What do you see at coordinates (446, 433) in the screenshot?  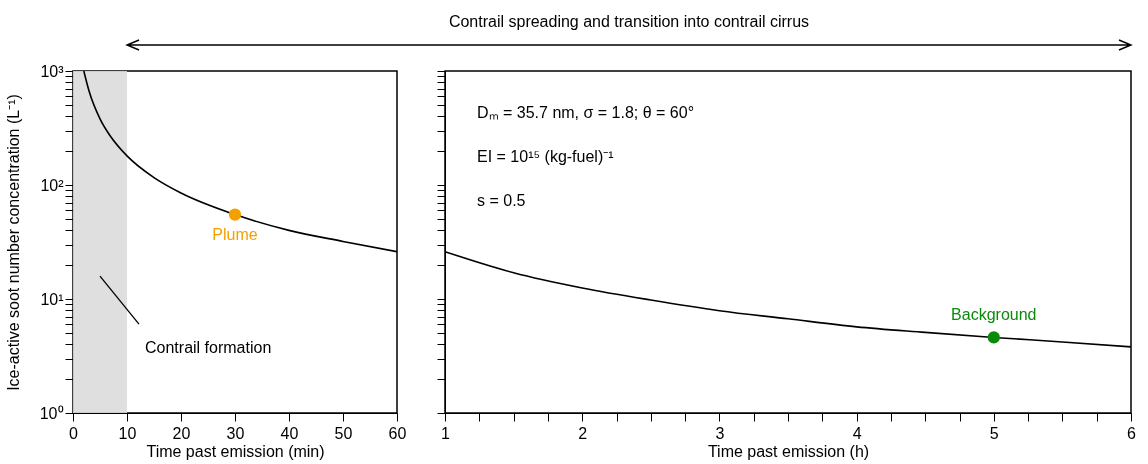 I see `x-tick-label: 1` at bounding box center [446, 433].